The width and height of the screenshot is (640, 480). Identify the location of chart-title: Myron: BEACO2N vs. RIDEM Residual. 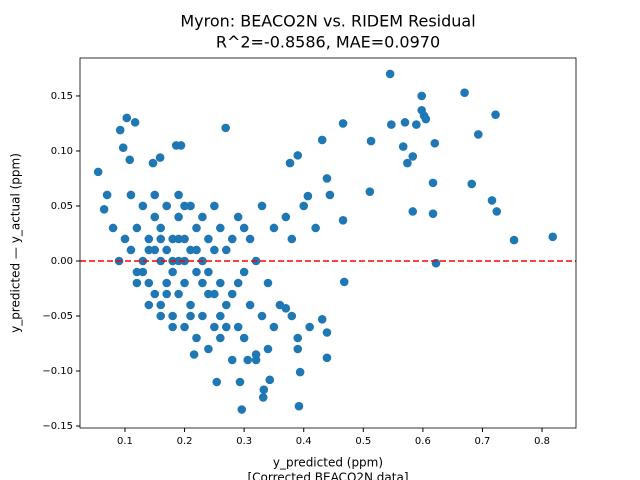
(327, 21).